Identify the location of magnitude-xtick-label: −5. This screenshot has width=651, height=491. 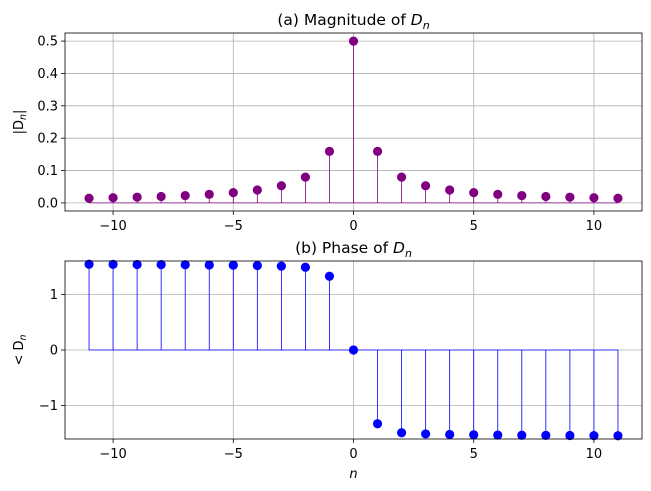
(233, 226).